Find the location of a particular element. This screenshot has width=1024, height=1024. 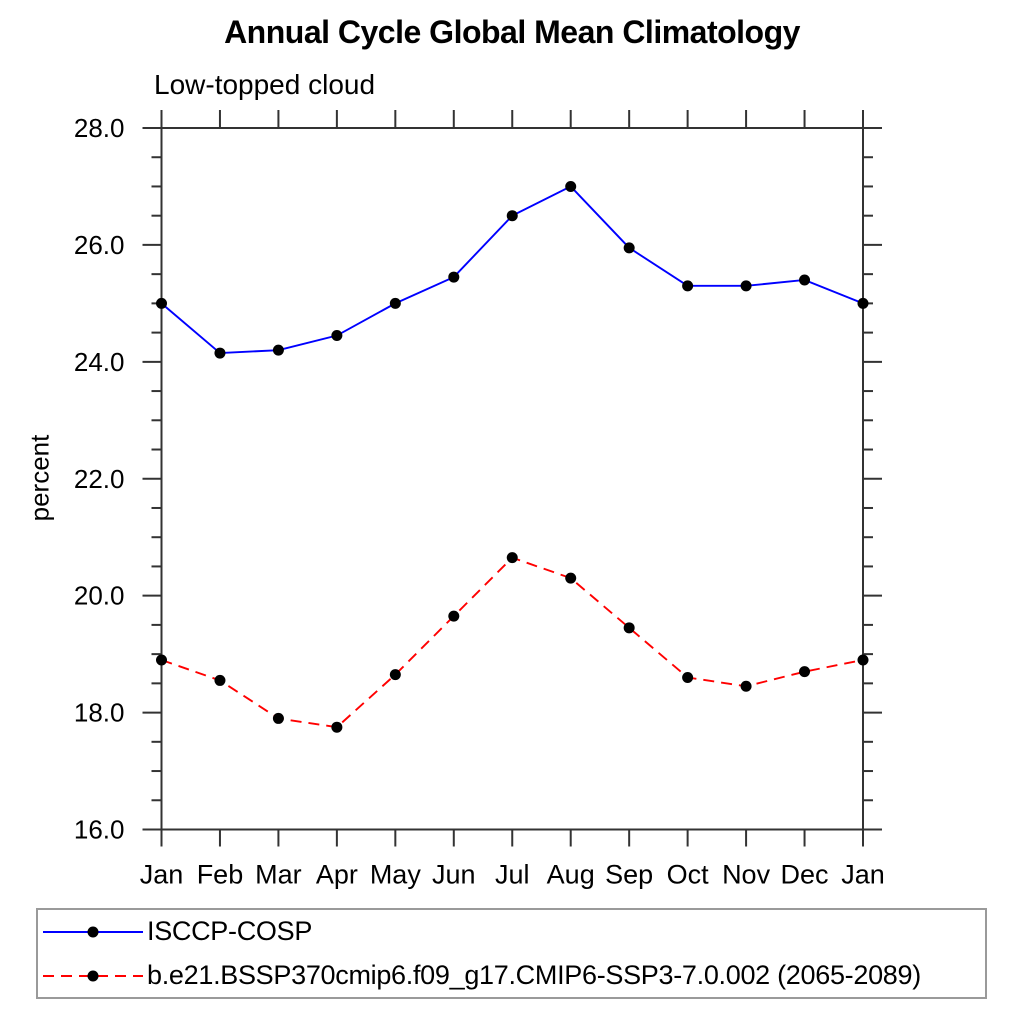

x-tick-label: Jun is located at coordinates (454, 875).